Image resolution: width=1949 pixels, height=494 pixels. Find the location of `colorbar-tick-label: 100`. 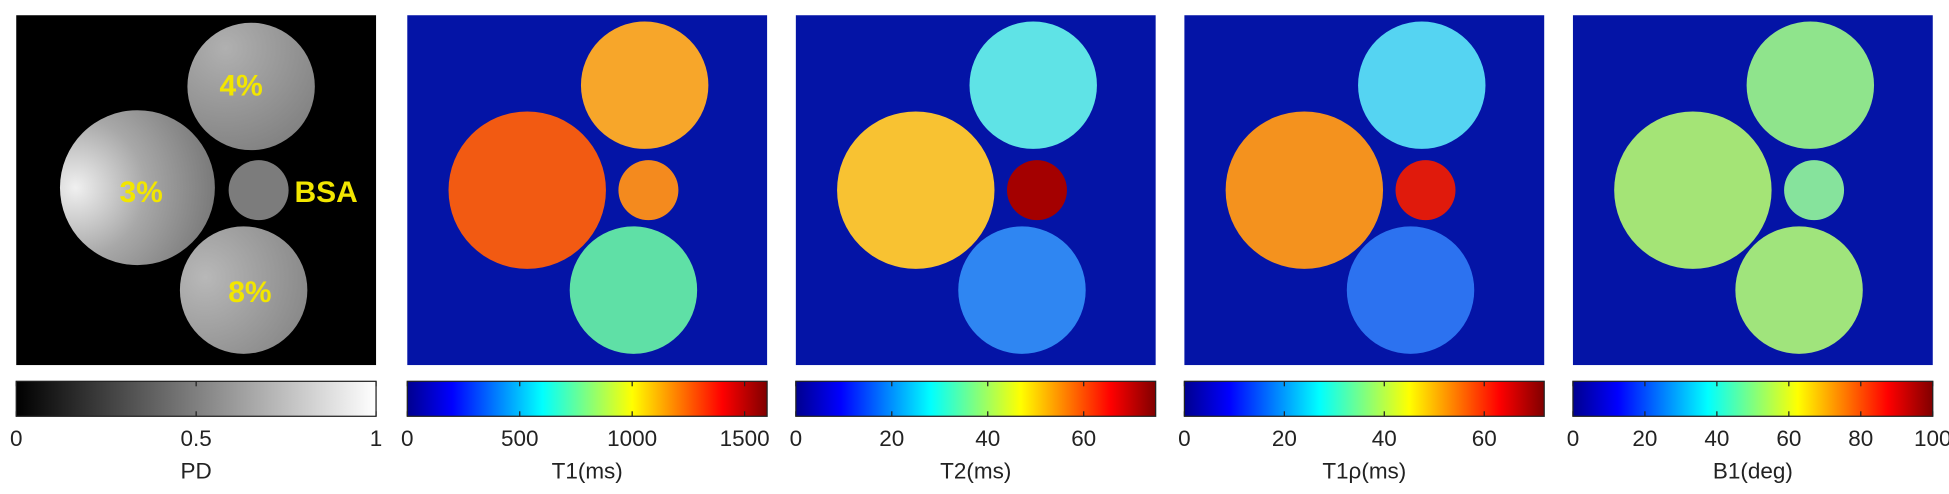

colorbar-tick-label: 100 is located at coordinates (1931, 438).